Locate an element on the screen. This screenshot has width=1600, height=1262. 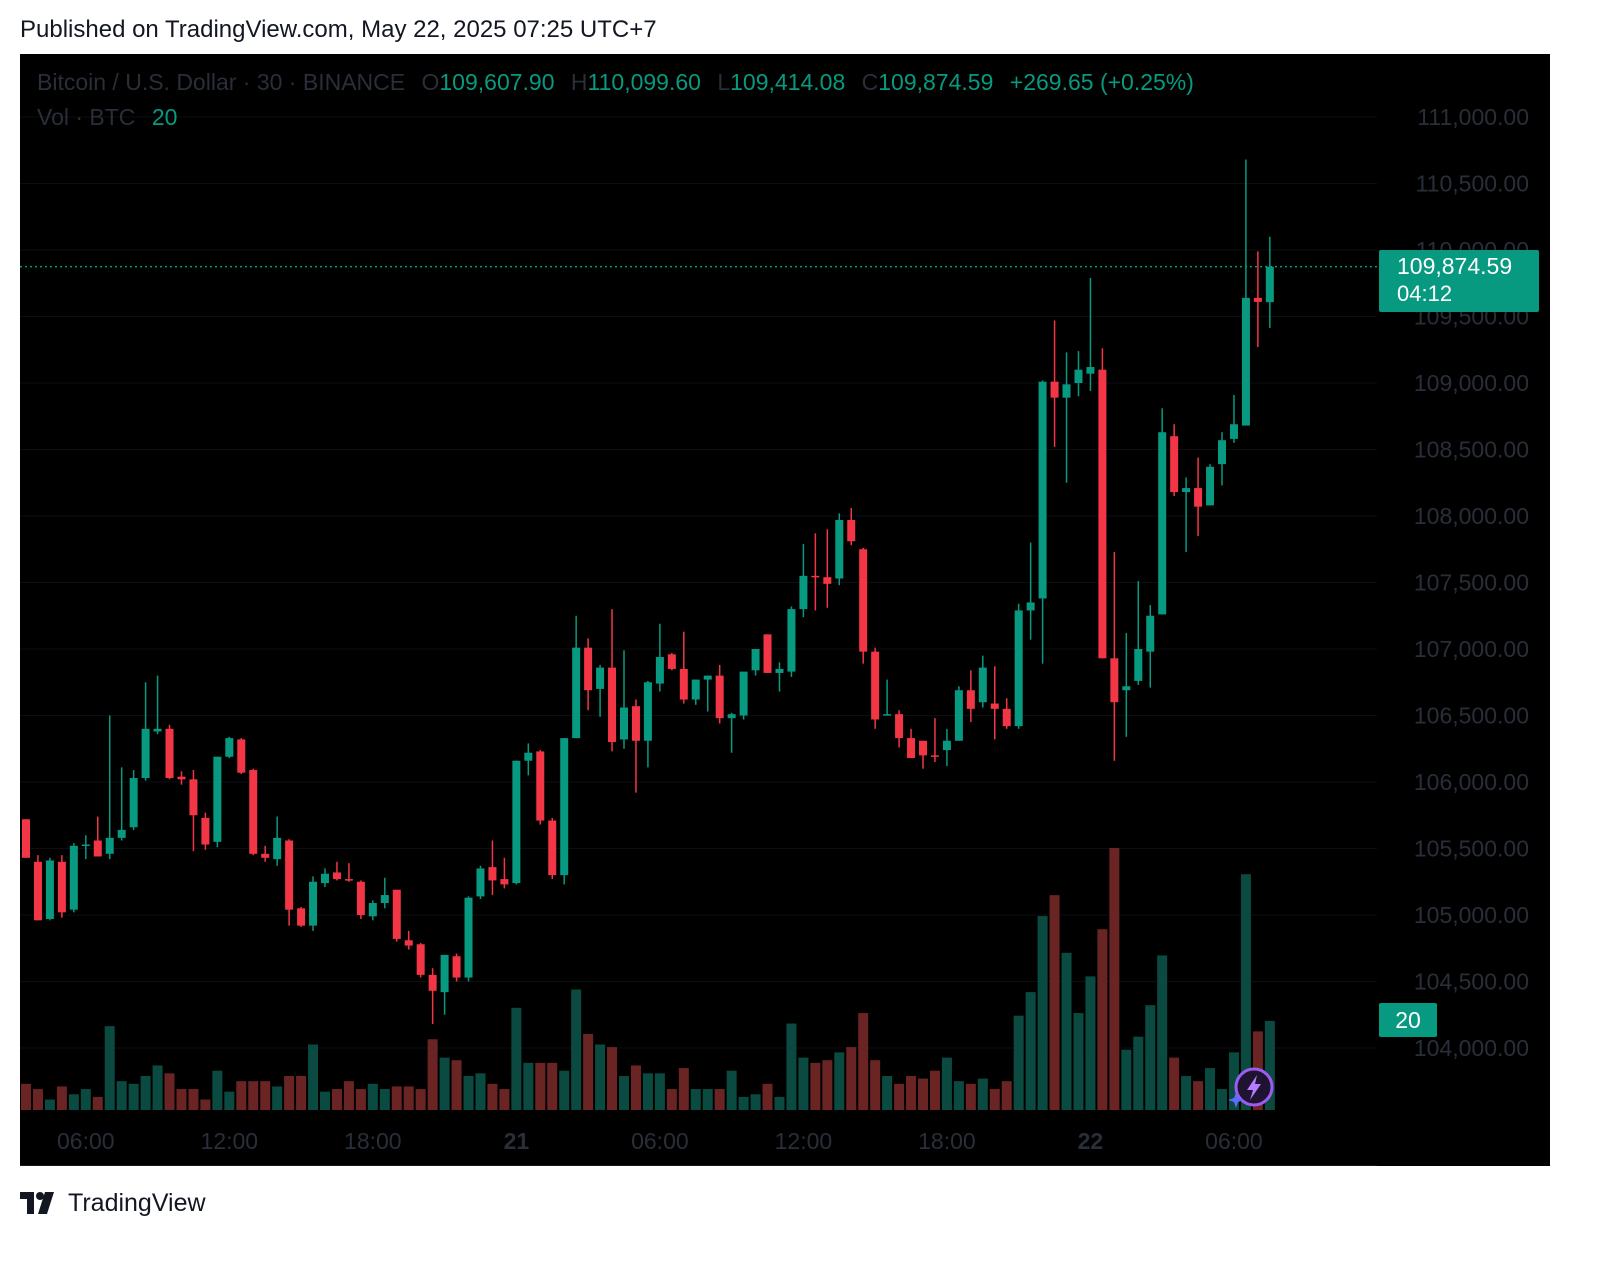
last-price-value: 109,874.59 is located at coordinates (1455, 266).